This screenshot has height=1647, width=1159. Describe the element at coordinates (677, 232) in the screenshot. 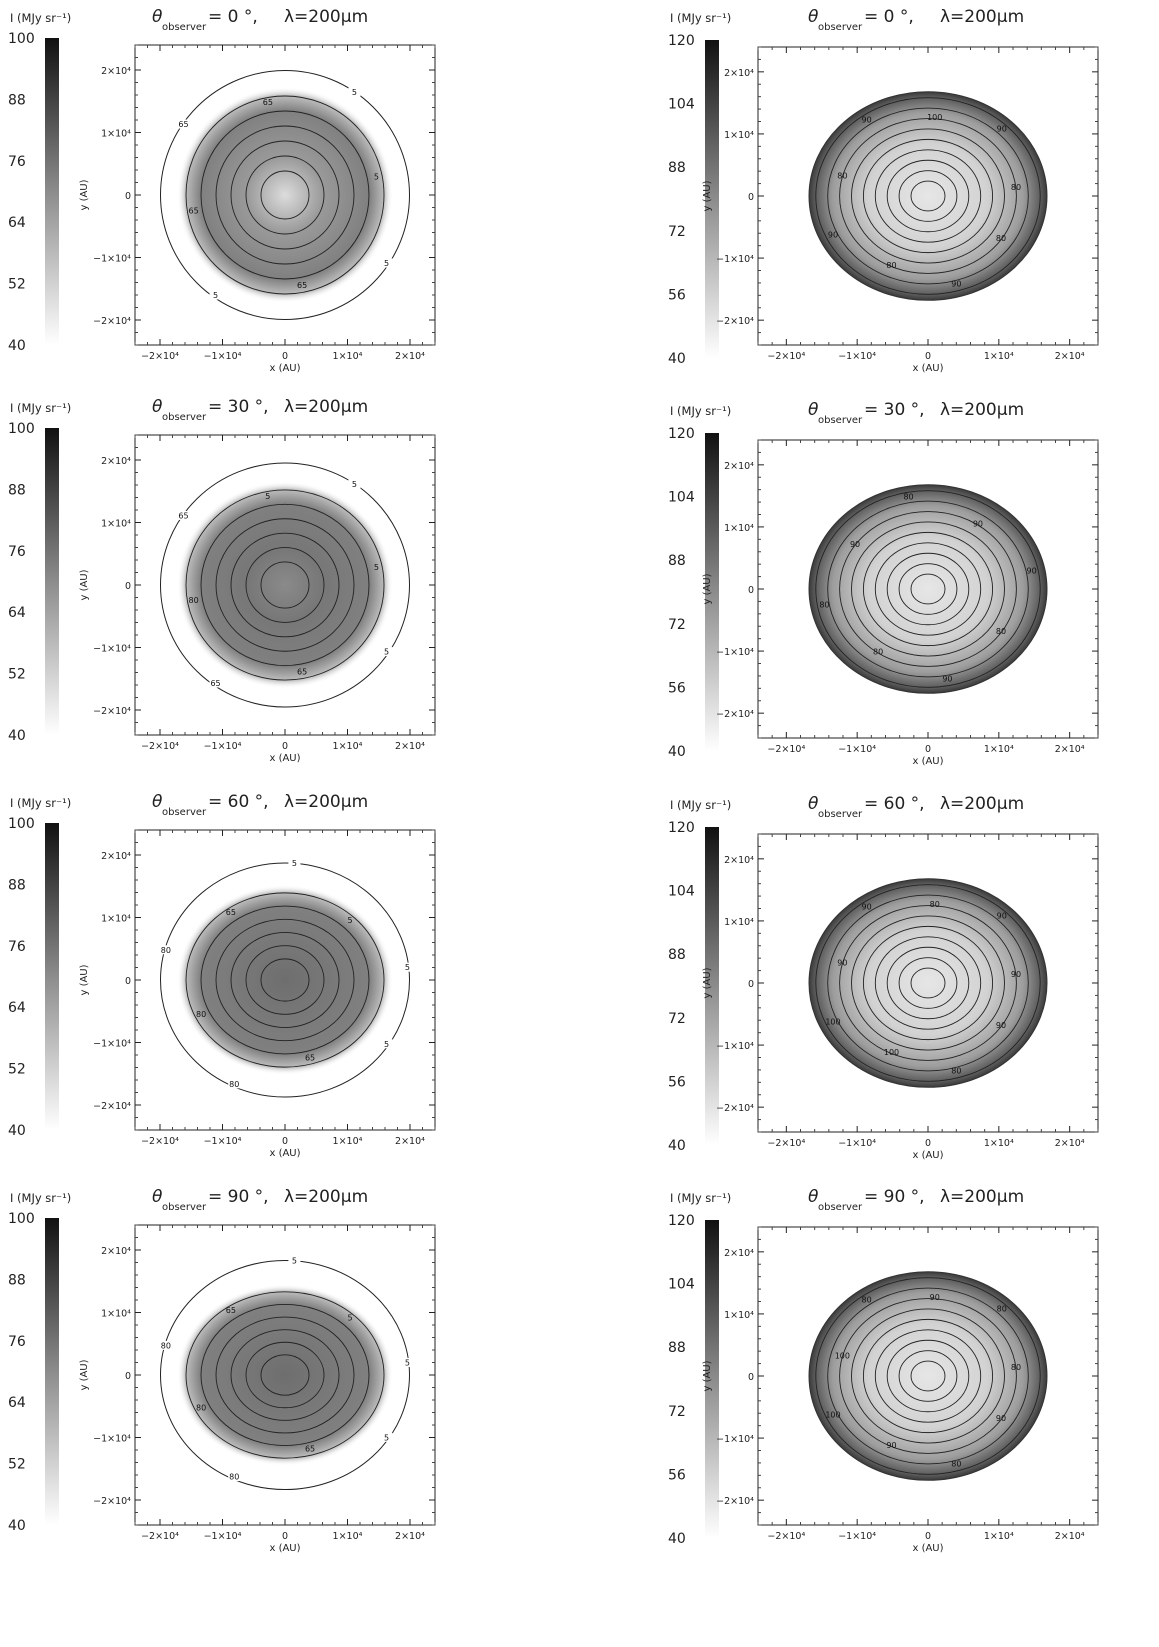

I see `colorbar-tick: 72` at that location.